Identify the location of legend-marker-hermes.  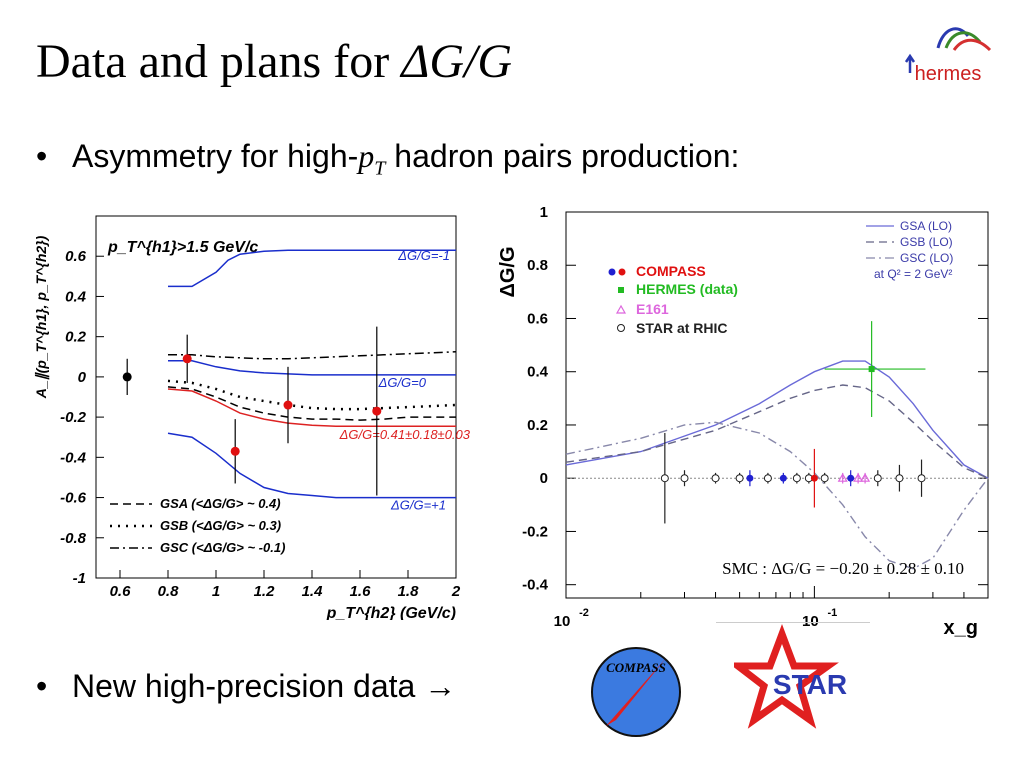
(621, 290).